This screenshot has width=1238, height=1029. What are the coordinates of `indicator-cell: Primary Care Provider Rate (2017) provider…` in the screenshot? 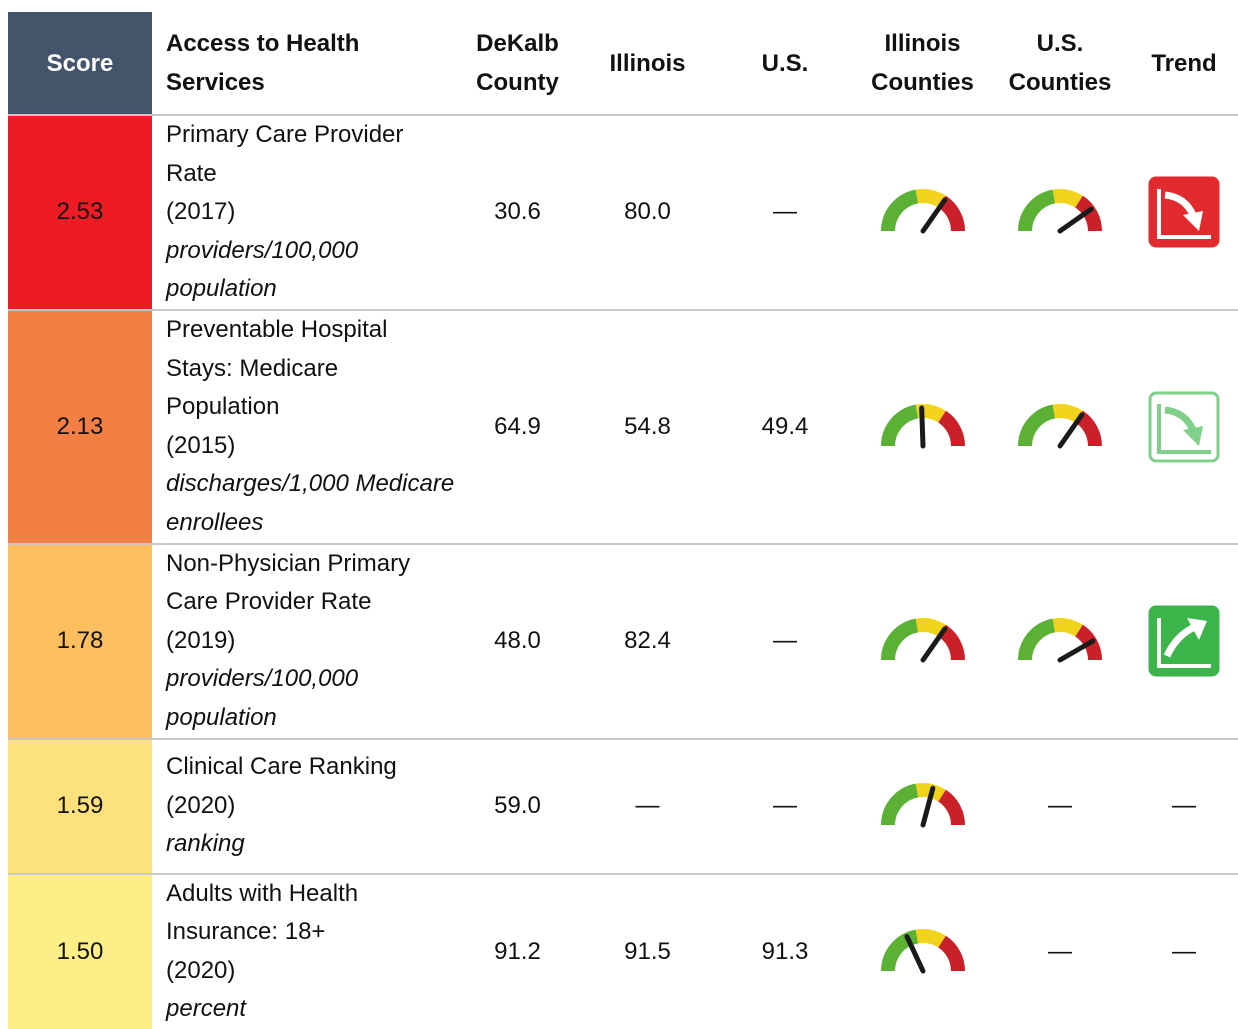 It's located at (303, 212).